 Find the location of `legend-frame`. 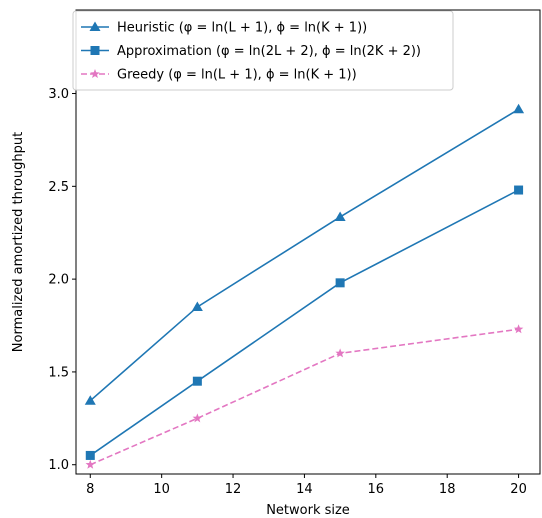

legend-frame is located at coordinates (263, 50).